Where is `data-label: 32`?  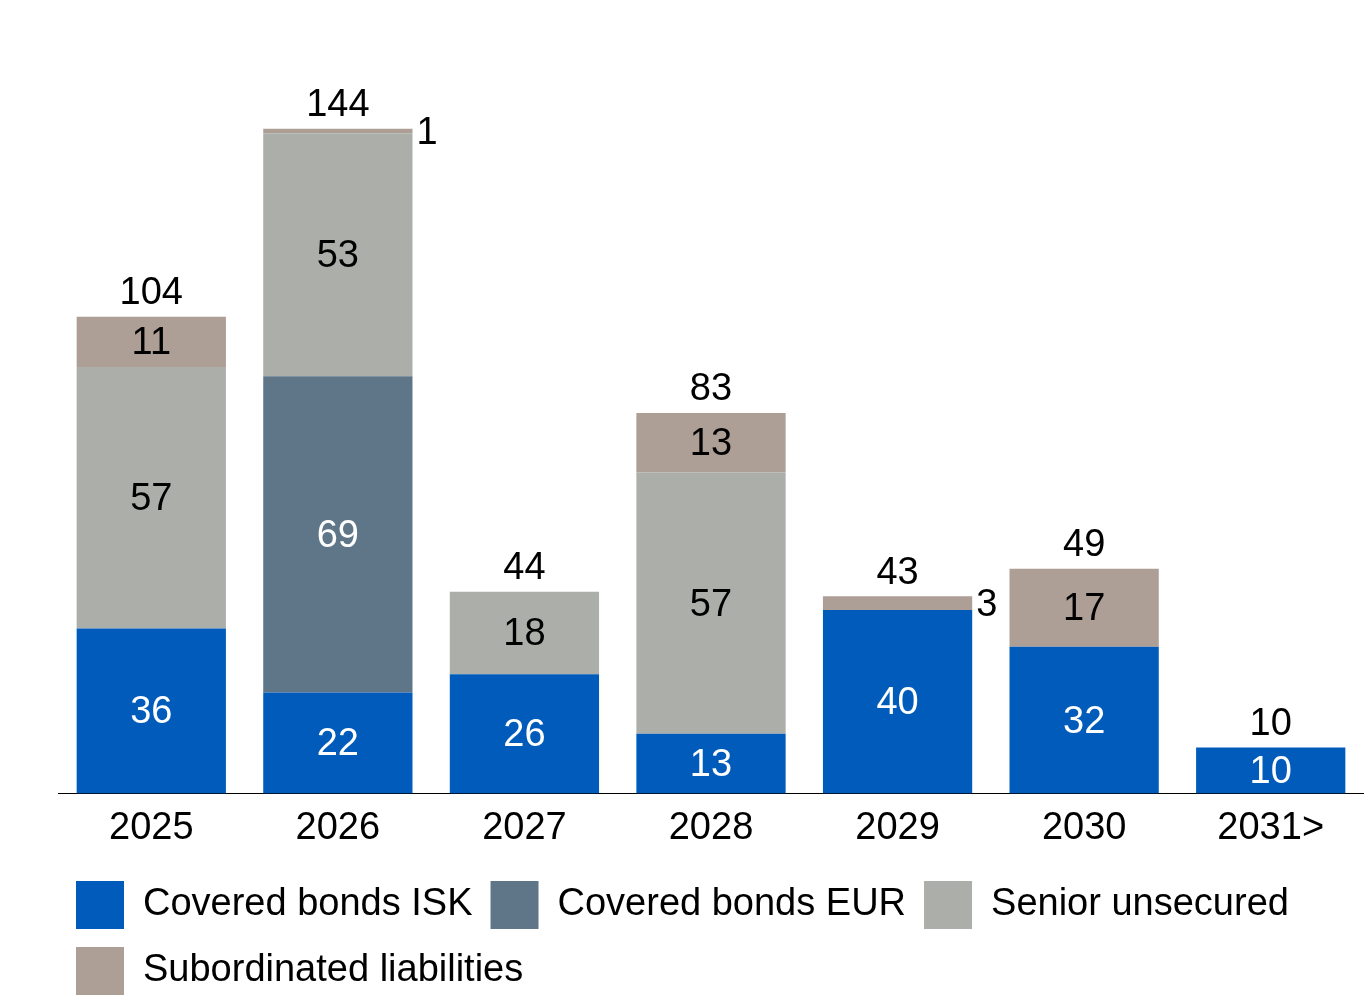 data-label: 32 is located at coordinates (1084, 719).